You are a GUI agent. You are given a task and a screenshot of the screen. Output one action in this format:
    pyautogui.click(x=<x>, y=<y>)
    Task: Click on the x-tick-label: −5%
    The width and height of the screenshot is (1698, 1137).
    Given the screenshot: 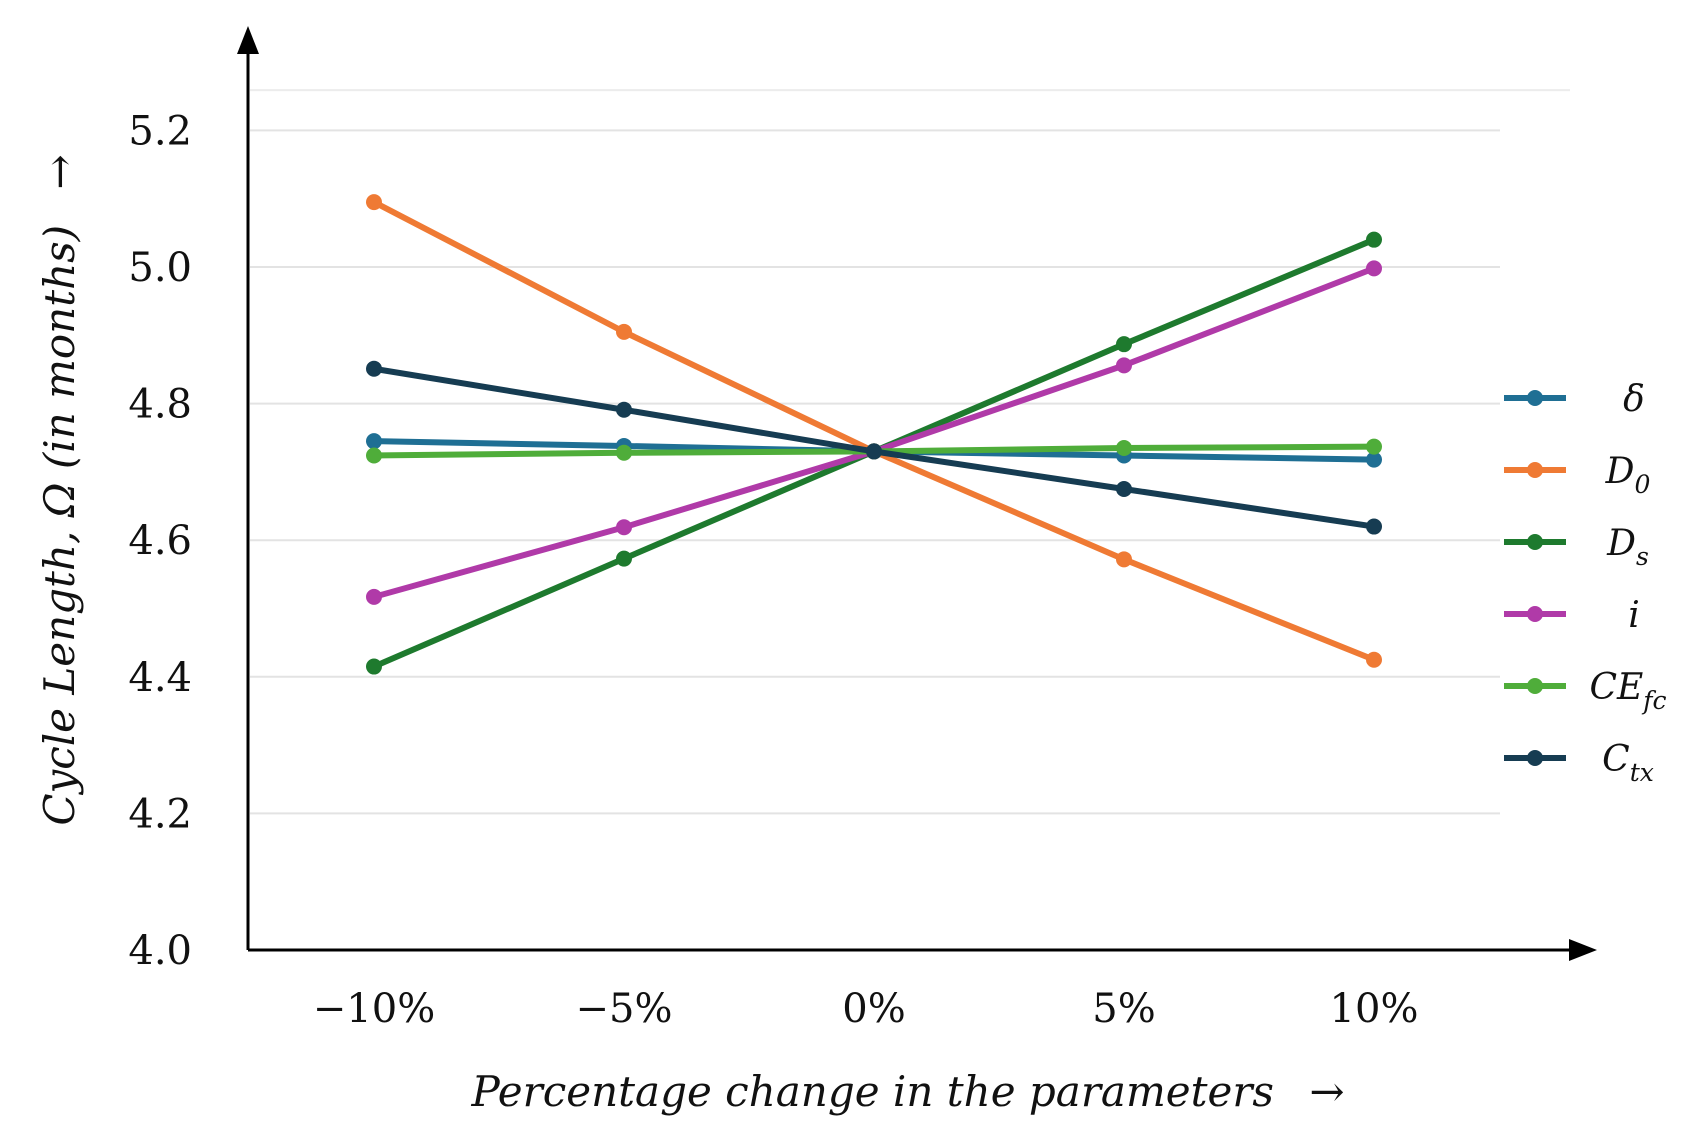 What is the action you would take?
    pyautogui.click(x=624, y=1009)
    